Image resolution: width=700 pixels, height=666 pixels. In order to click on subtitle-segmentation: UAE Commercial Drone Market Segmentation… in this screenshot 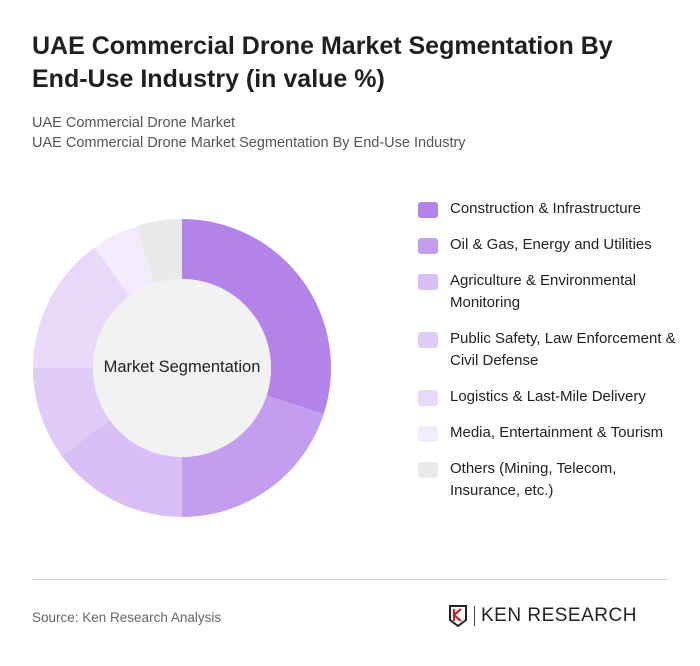, I will do `click(249, 143)`.